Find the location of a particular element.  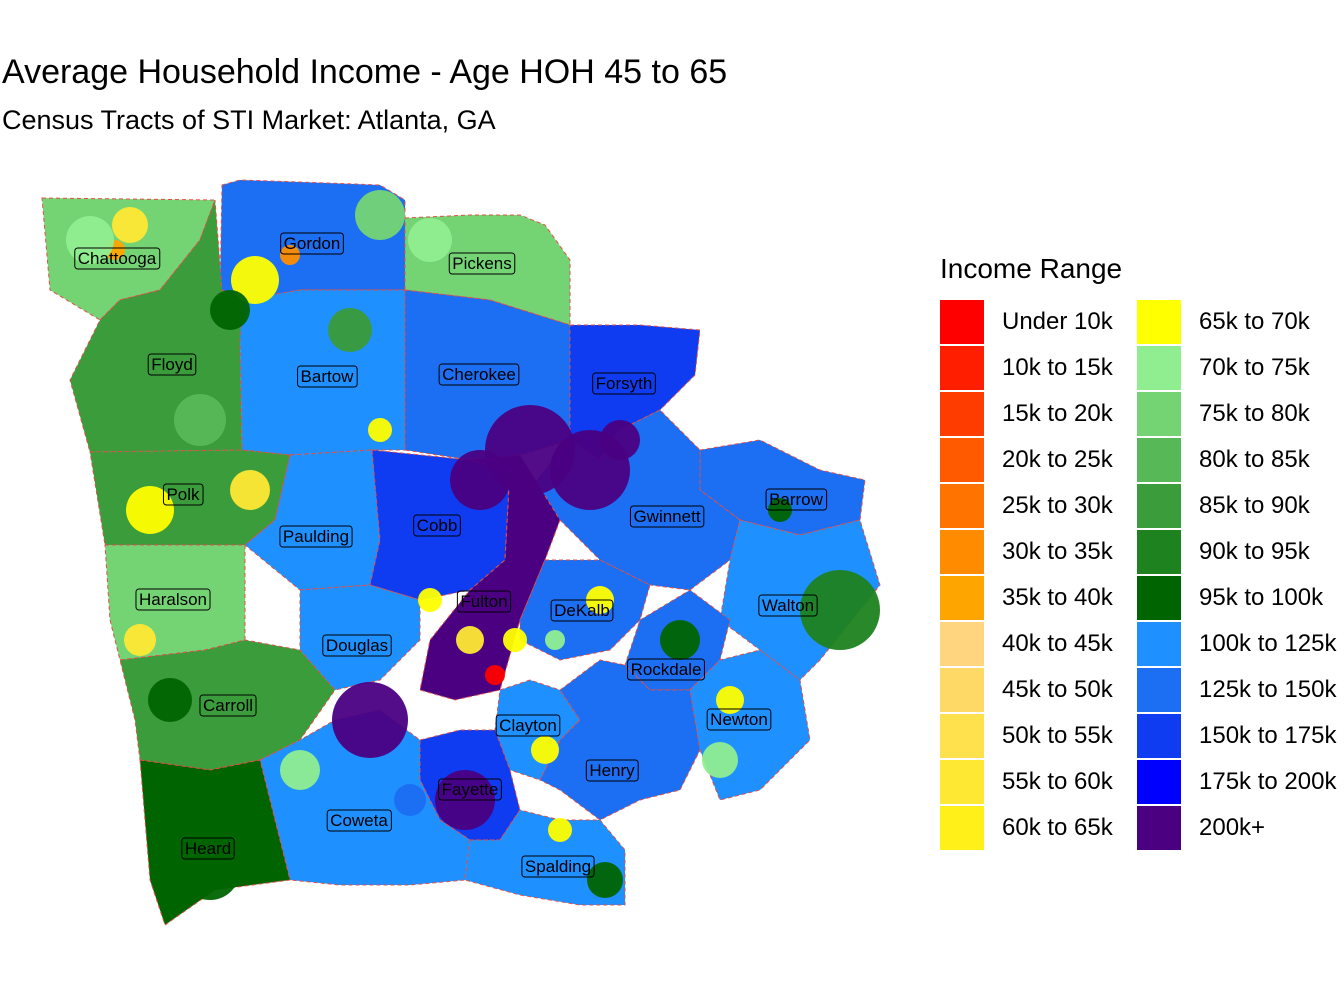

legend-label: Under 10k is located at coordinates (1057, 321).